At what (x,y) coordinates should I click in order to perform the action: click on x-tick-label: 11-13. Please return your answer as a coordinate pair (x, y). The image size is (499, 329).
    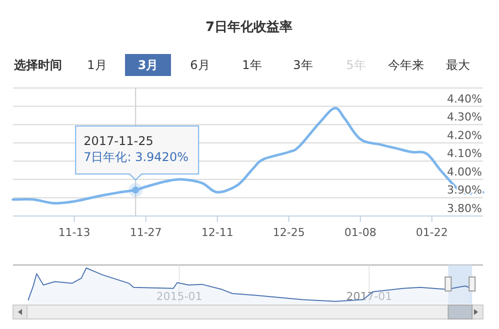
    Looking at the image, I should click on (74, 232).